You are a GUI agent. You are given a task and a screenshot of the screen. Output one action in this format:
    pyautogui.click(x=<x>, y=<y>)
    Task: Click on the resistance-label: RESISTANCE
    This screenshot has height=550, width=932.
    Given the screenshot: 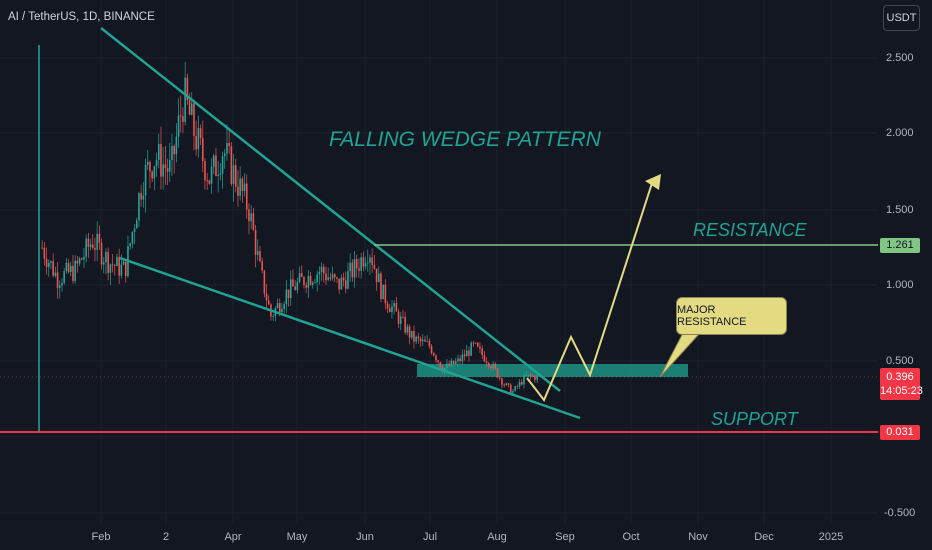 What is the action you would take?
    pyautogui.click(x=750, y=230)
    